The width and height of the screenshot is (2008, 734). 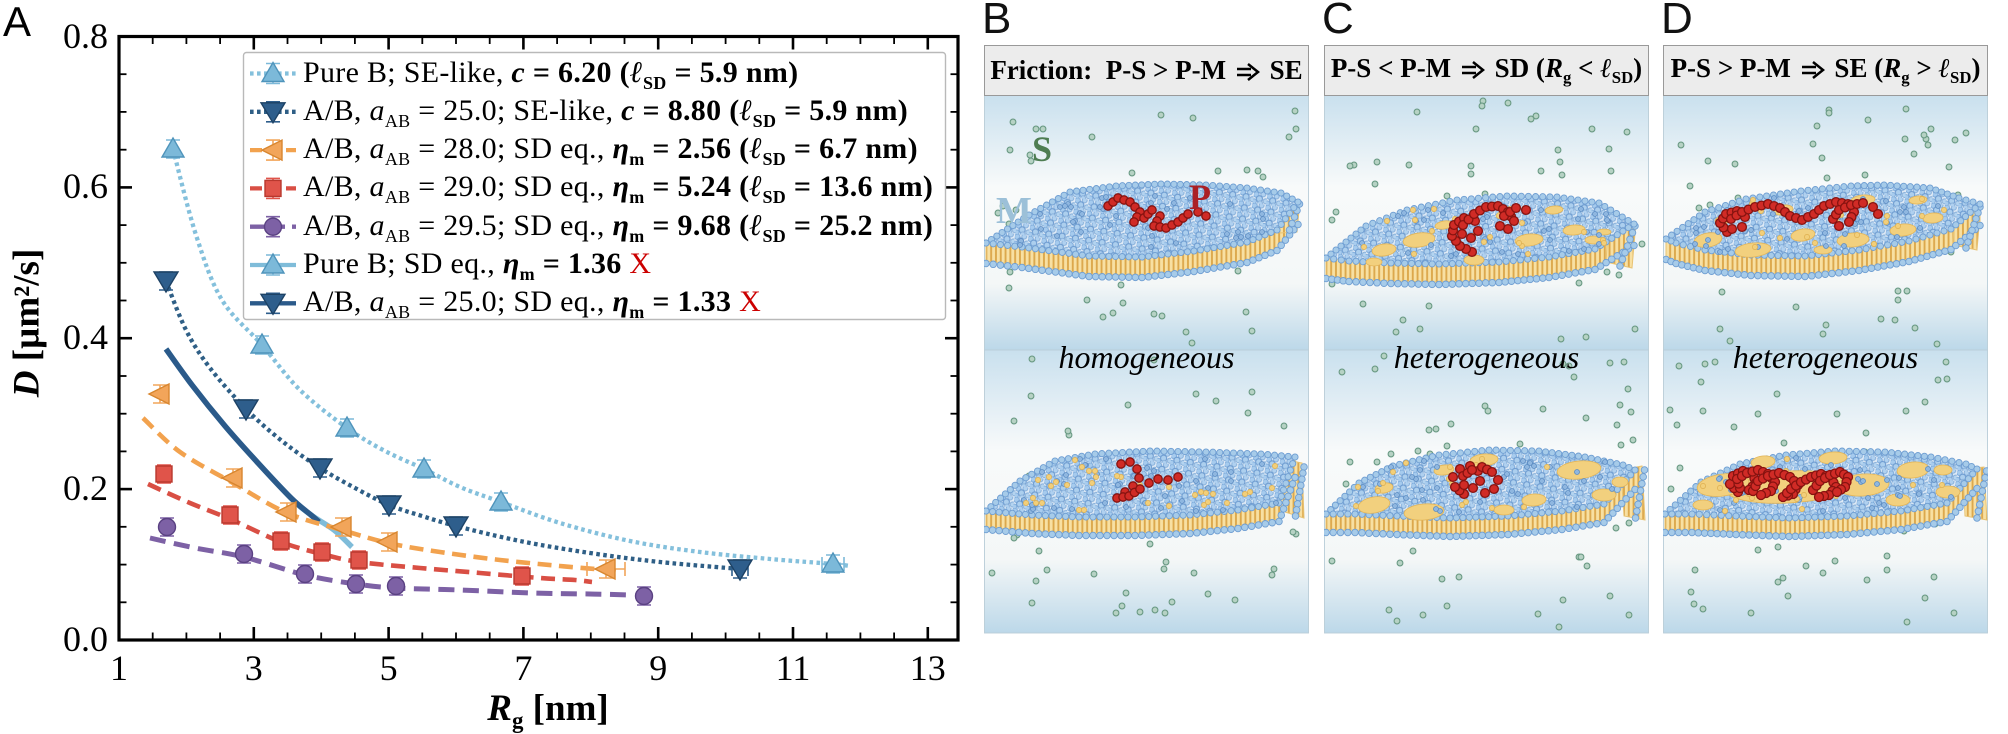 I want to click on svg-text: M, so click(x=1014, y=211).